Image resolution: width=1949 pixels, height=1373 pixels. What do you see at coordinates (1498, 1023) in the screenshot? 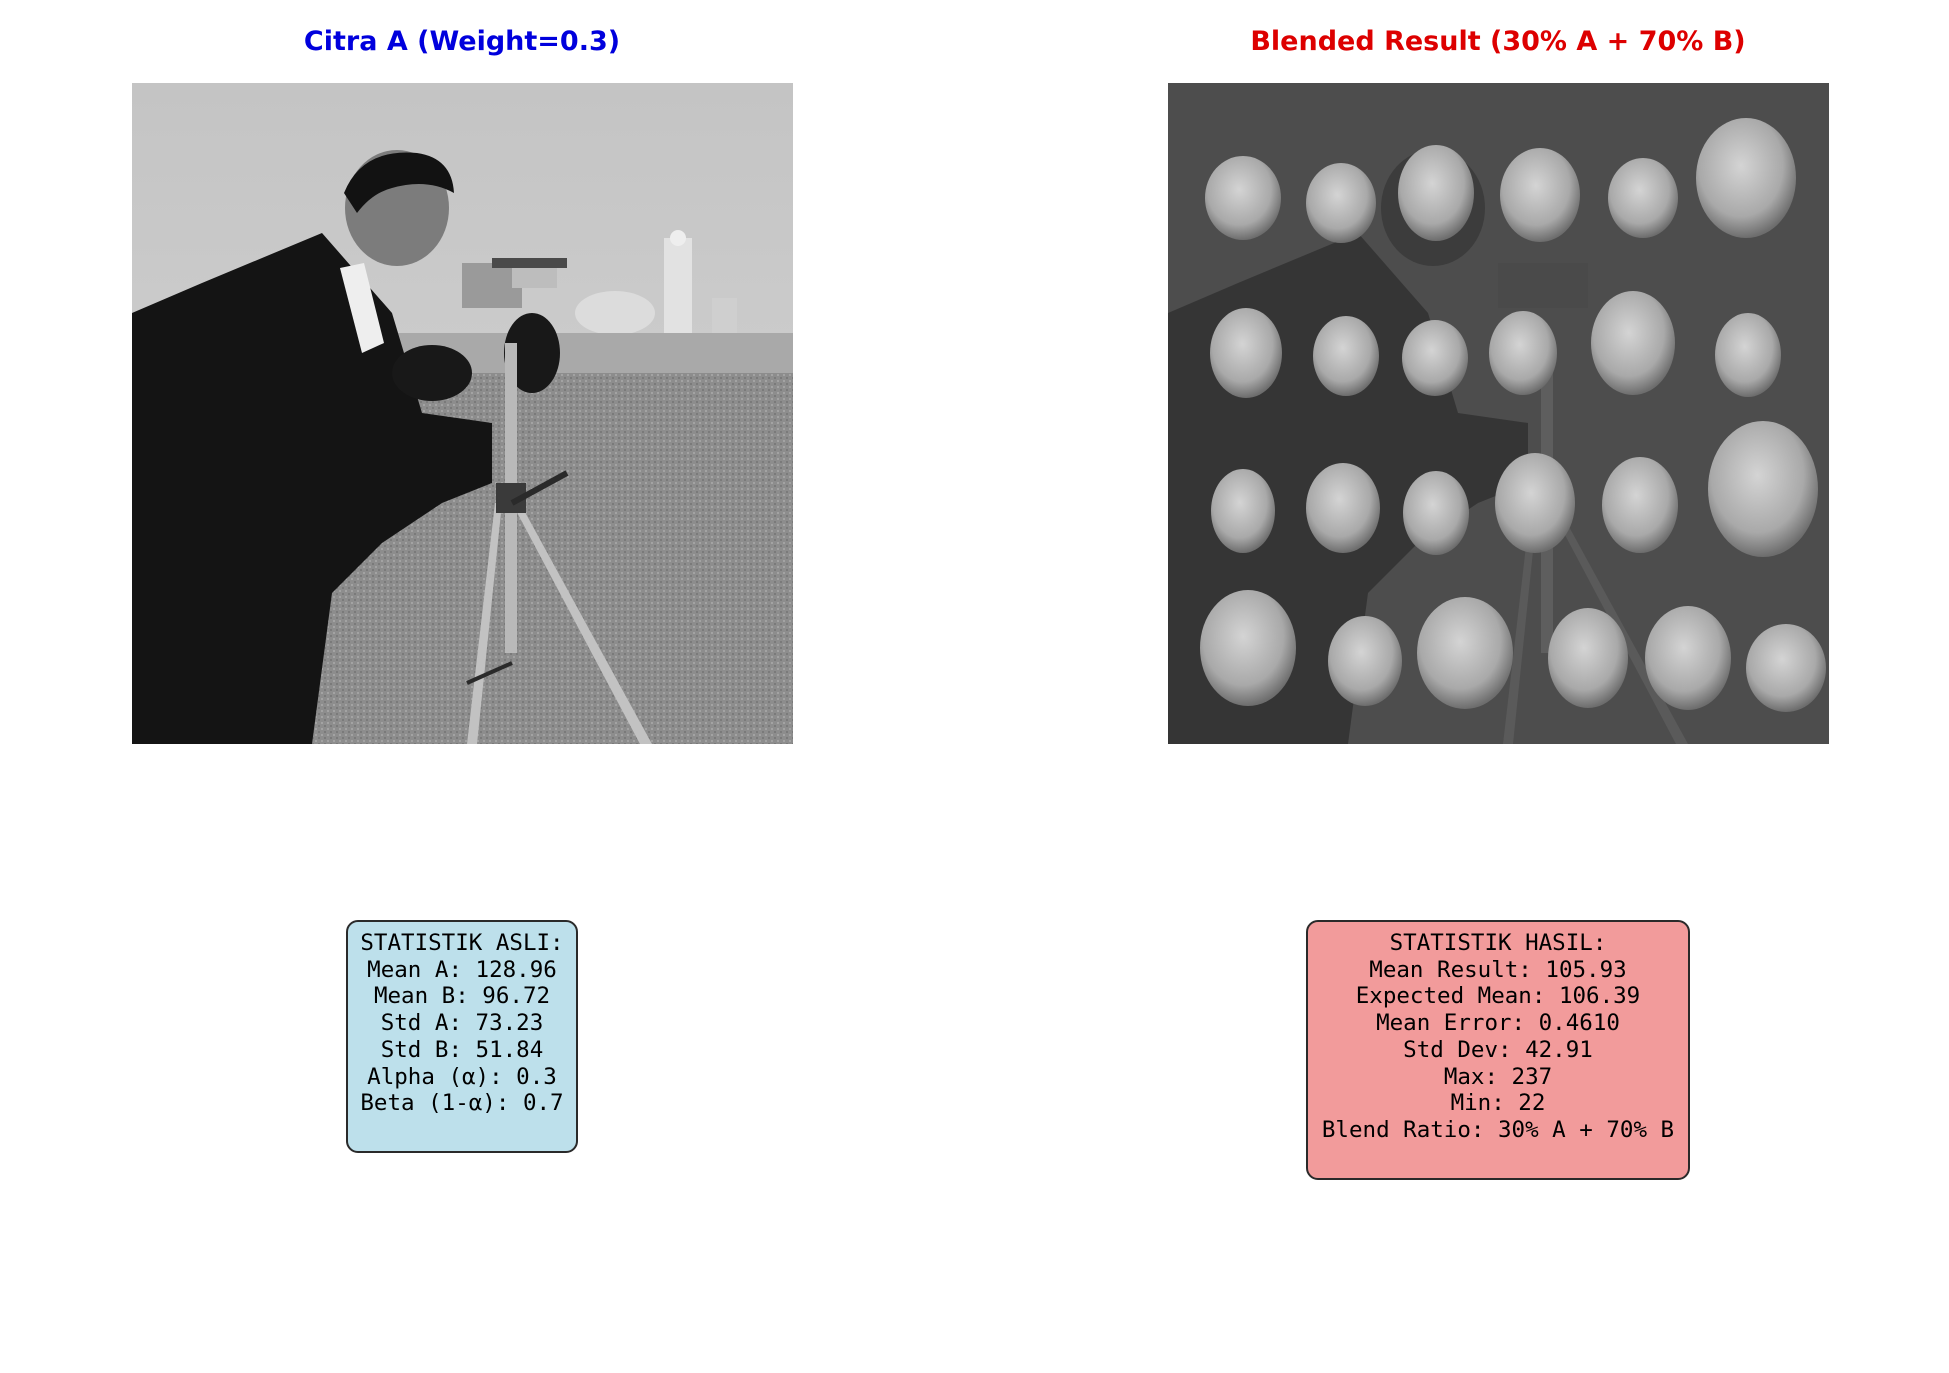
I see `stats-line: Mean Error: 0.4610` at bounding box center [1498, 1023].